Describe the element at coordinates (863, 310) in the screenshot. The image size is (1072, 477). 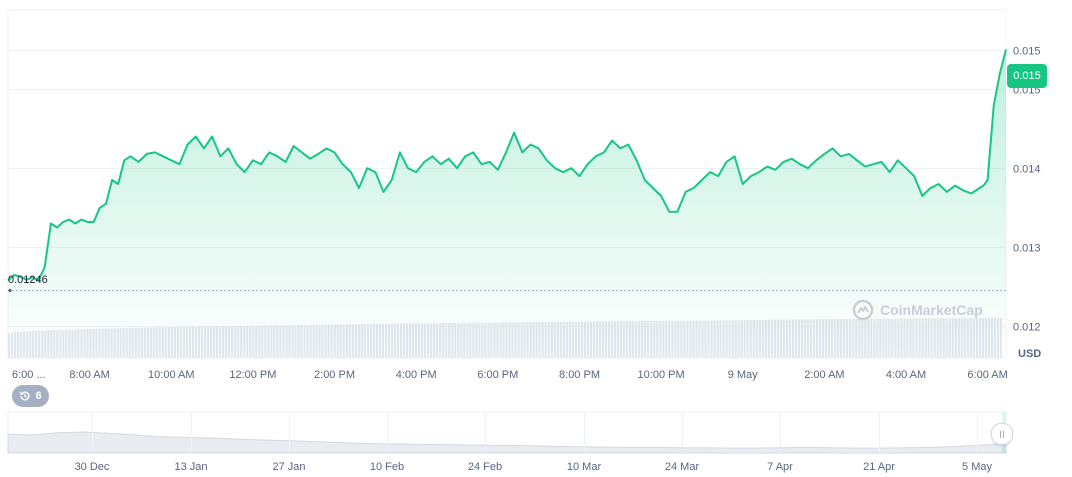
I see `coinmarketcap-logo-icon` at that location.